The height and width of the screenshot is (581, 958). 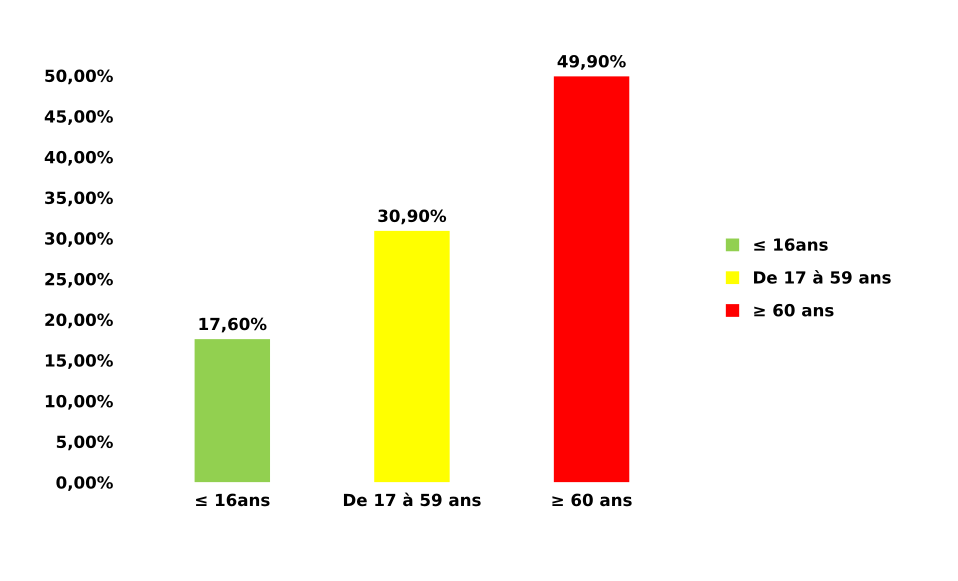 What do you see at coordinates (84, 483) in the screenshot?
I see `y-tick-label: 0,00%` at bounding box center [84, 483].